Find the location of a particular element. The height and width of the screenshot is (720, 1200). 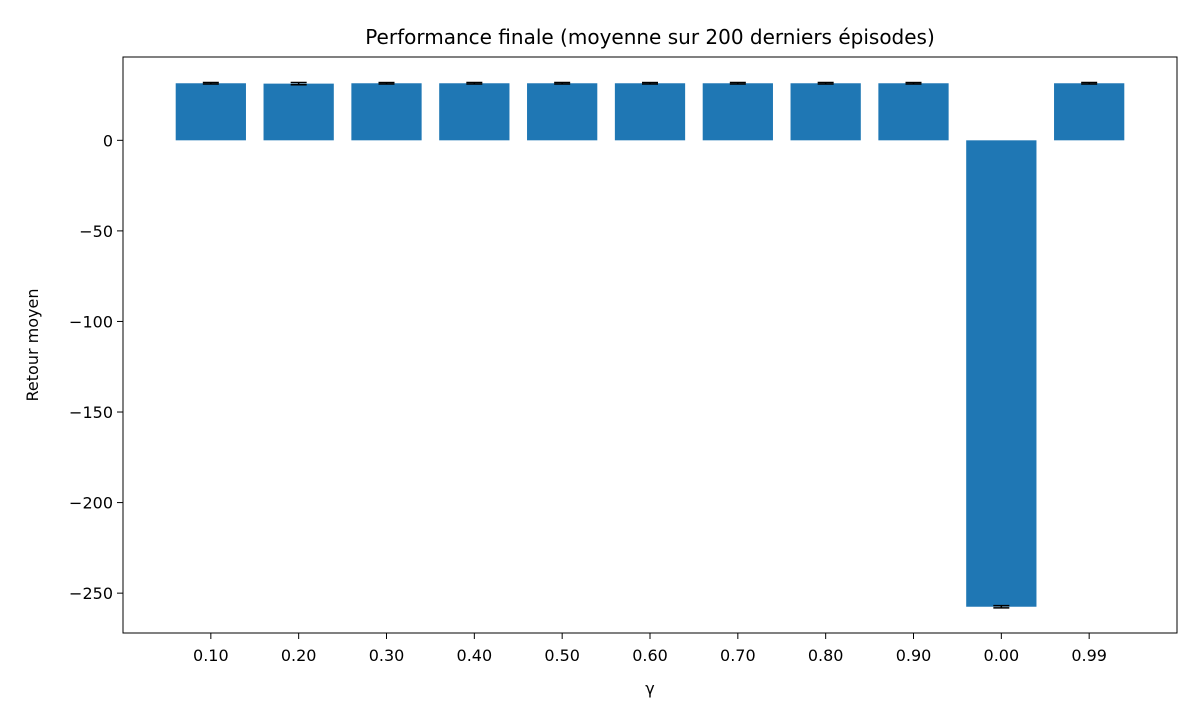

x-tick-label-8: 0.90 is located at coordinates (914, 655).